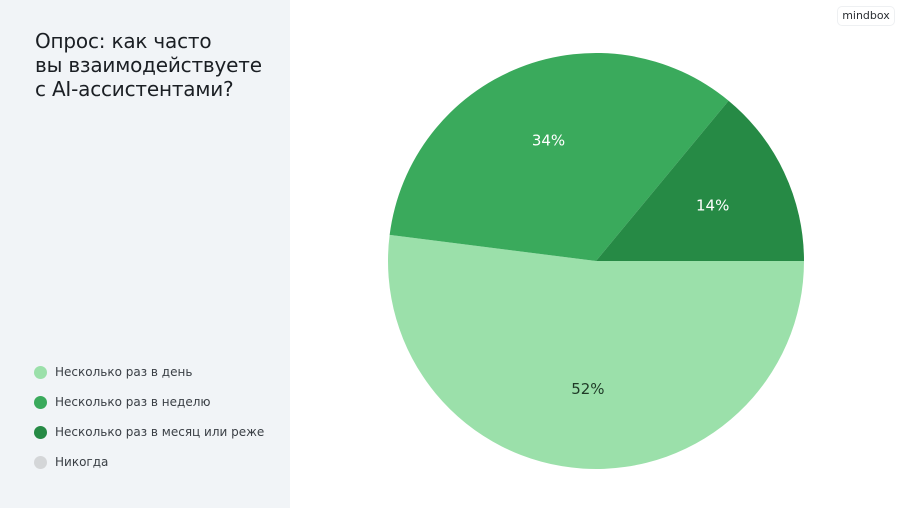 This screenshot has width=902, height=508. What do you see at coordinates (149, 462) in the screenshot?
I see `legend-item-never: Никогда` at bounding box center [149, 462].